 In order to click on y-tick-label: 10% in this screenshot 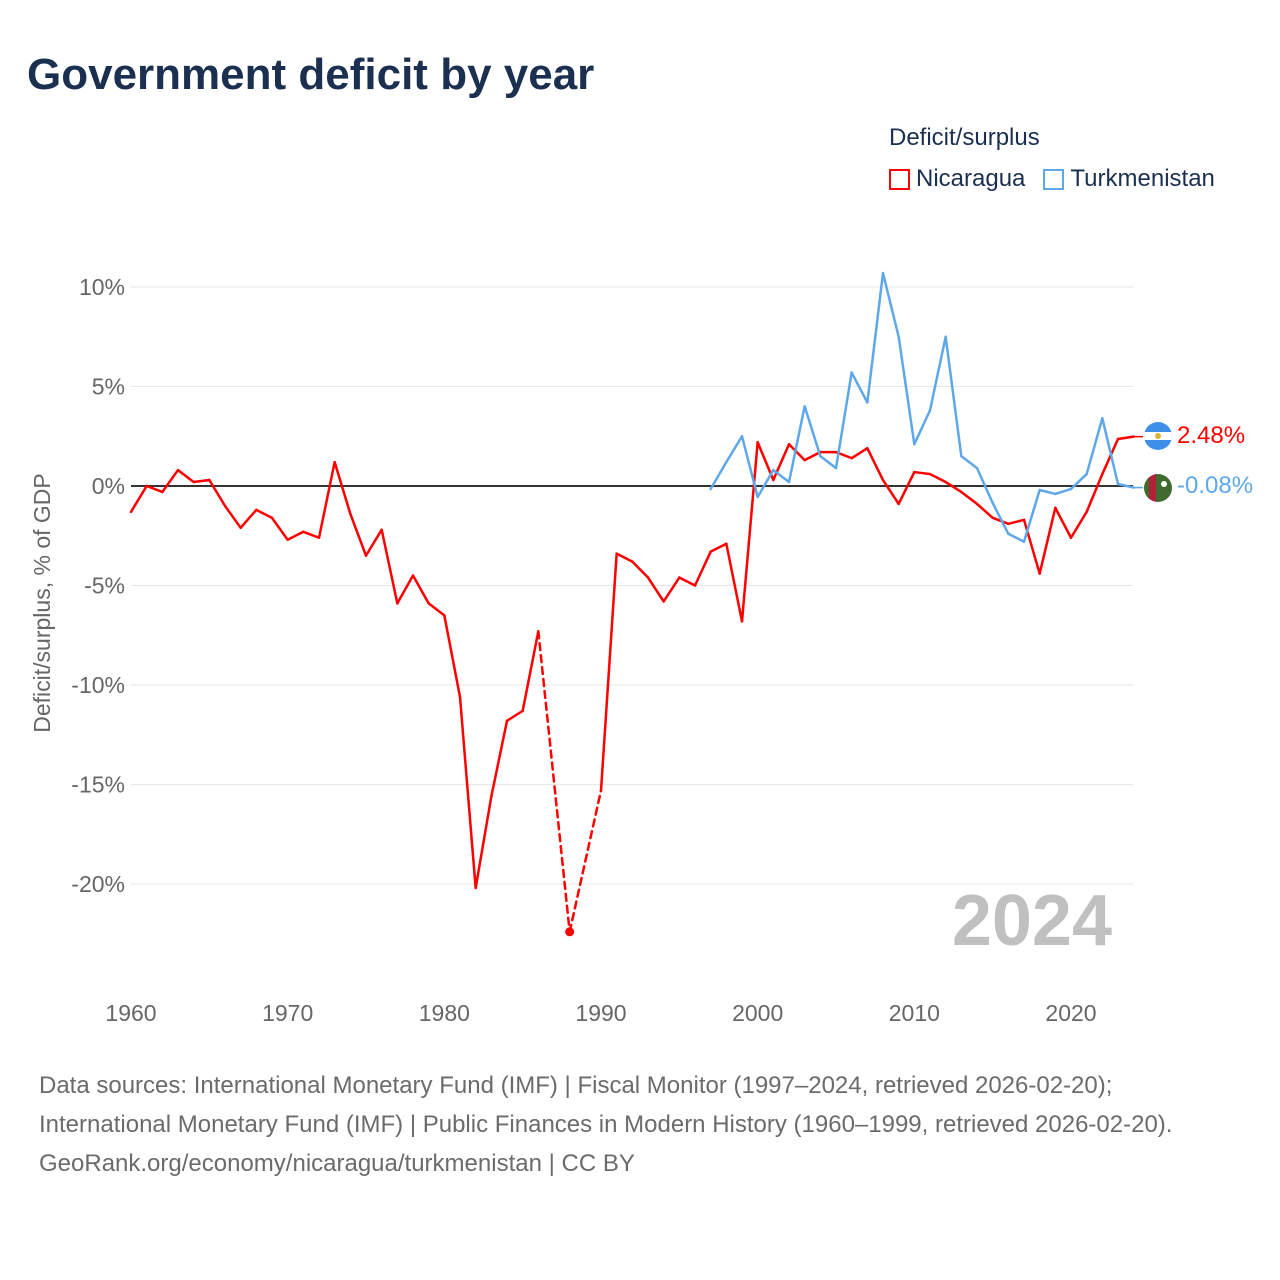, I will do `click(102, 287)`.